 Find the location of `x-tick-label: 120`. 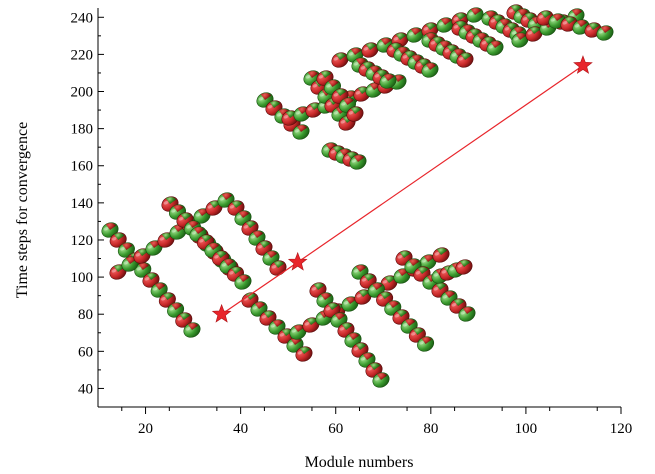

x-tick-label: 120 is located at coordinates (621, 429).